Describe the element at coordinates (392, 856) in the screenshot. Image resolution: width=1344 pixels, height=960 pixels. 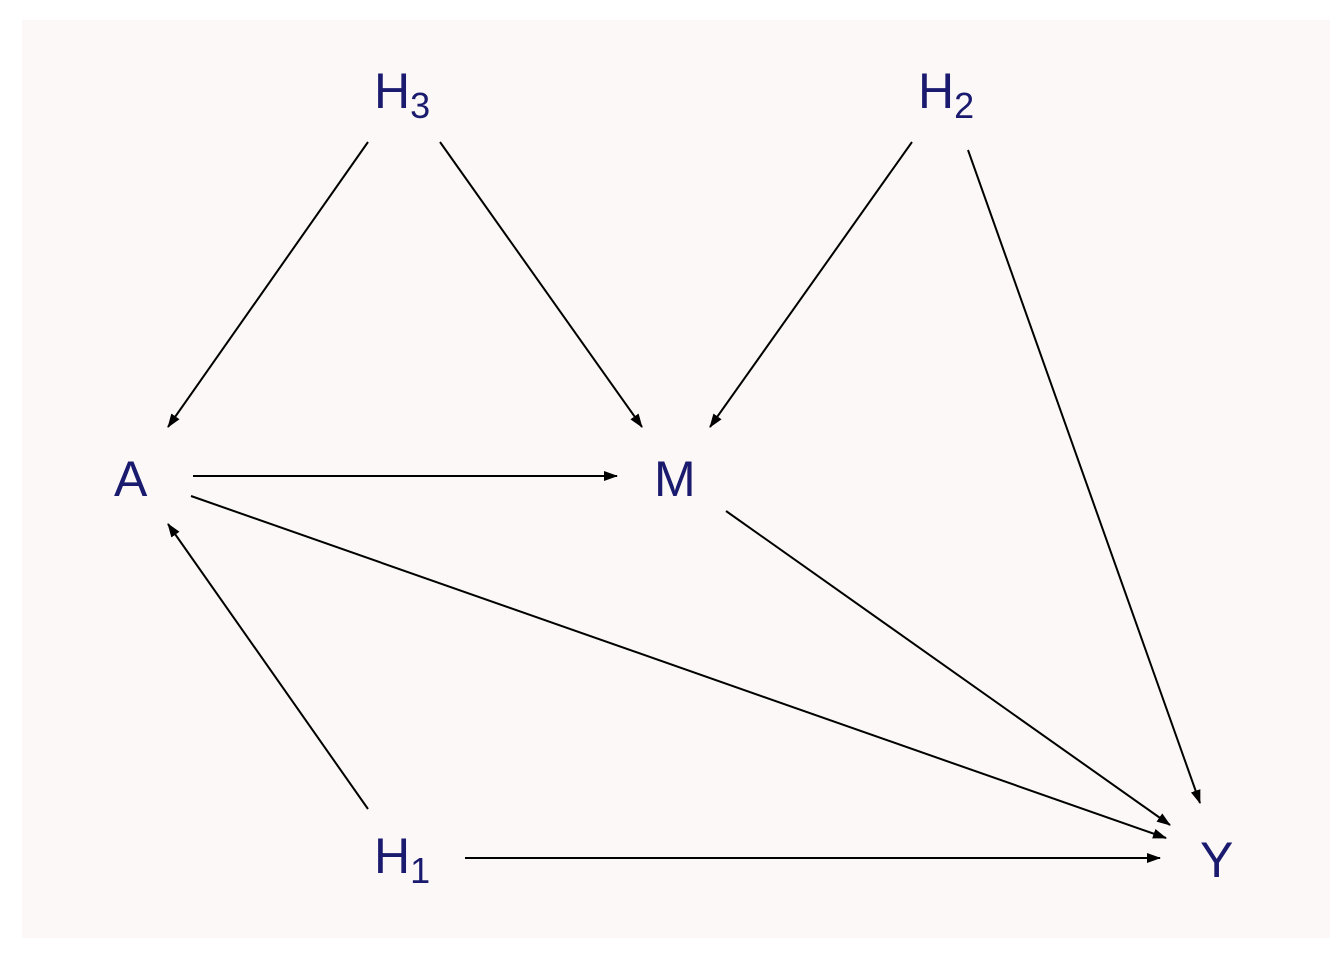
I see `node-h1-label: H` at that location.